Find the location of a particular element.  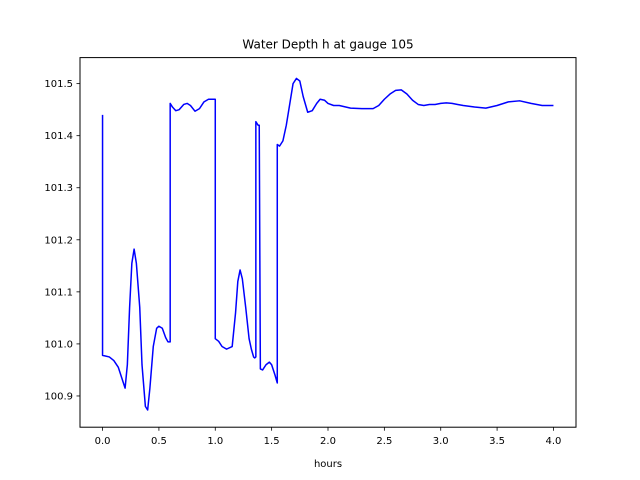

x-tick-label: 0.5 is located at coordinates (159, 441).